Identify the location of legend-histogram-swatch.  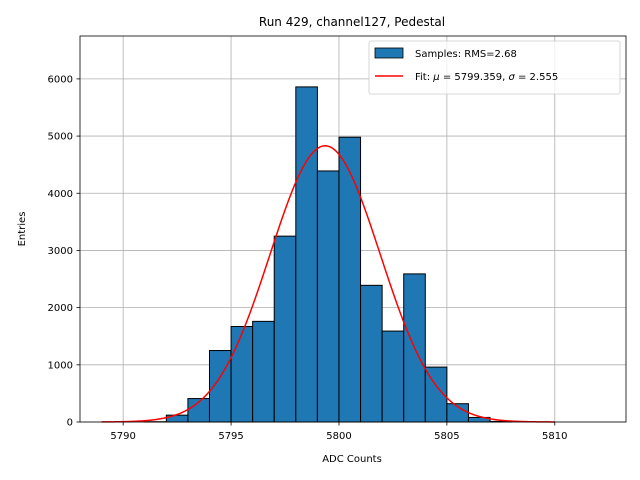
(389, 53).